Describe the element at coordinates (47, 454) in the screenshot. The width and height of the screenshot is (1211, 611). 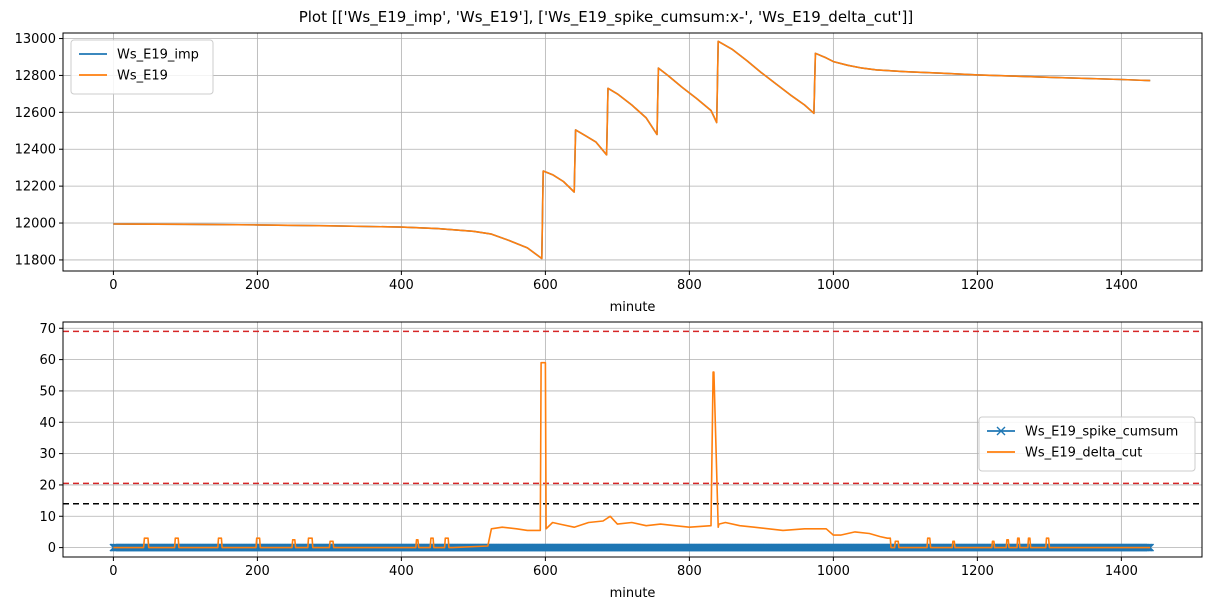
I see `y-tick-label: 30` at that location.